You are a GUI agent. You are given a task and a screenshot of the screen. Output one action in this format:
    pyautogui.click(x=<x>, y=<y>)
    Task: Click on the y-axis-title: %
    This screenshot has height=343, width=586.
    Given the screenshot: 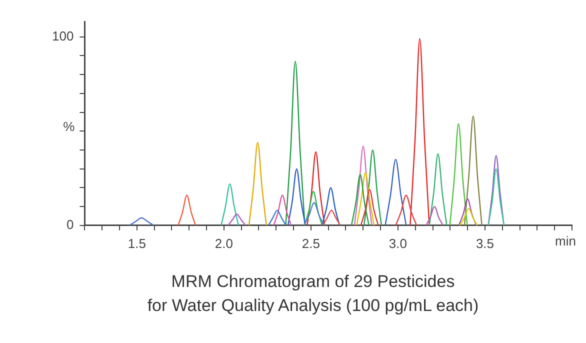 What is the action you would take?
    pyautogui.click(x=69, y=126)
    